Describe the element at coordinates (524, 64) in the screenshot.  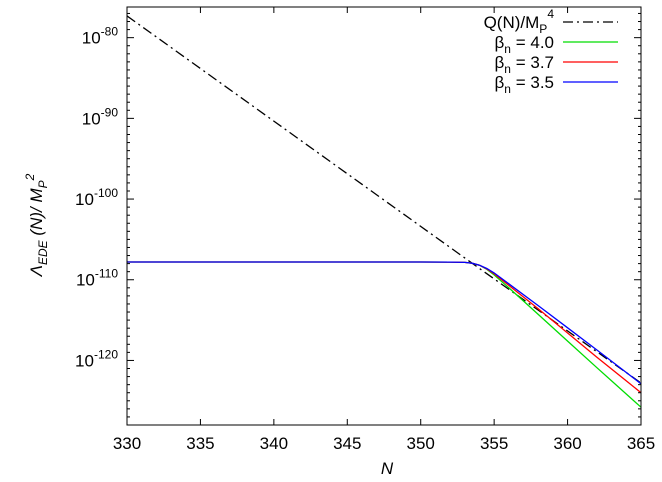
I see `legend-label-3: βn = 3.7` at that location.